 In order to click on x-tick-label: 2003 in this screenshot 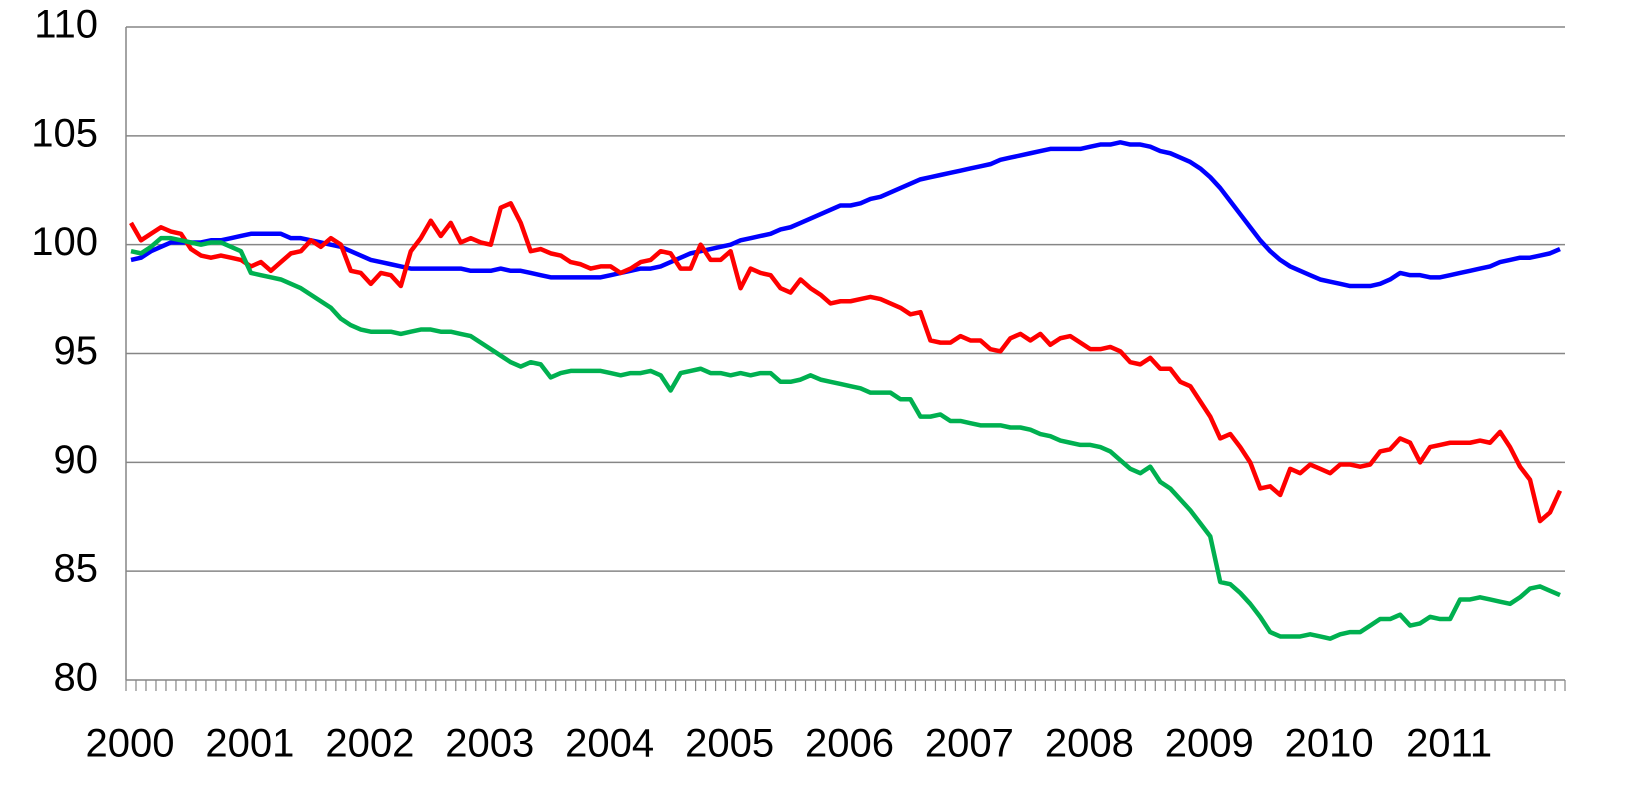, I will do `click(489, 744)`.